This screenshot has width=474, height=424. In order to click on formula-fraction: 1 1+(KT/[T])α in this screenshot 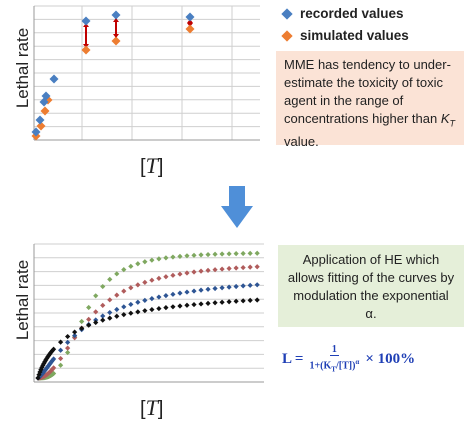, I will do `click(334, 359)`.